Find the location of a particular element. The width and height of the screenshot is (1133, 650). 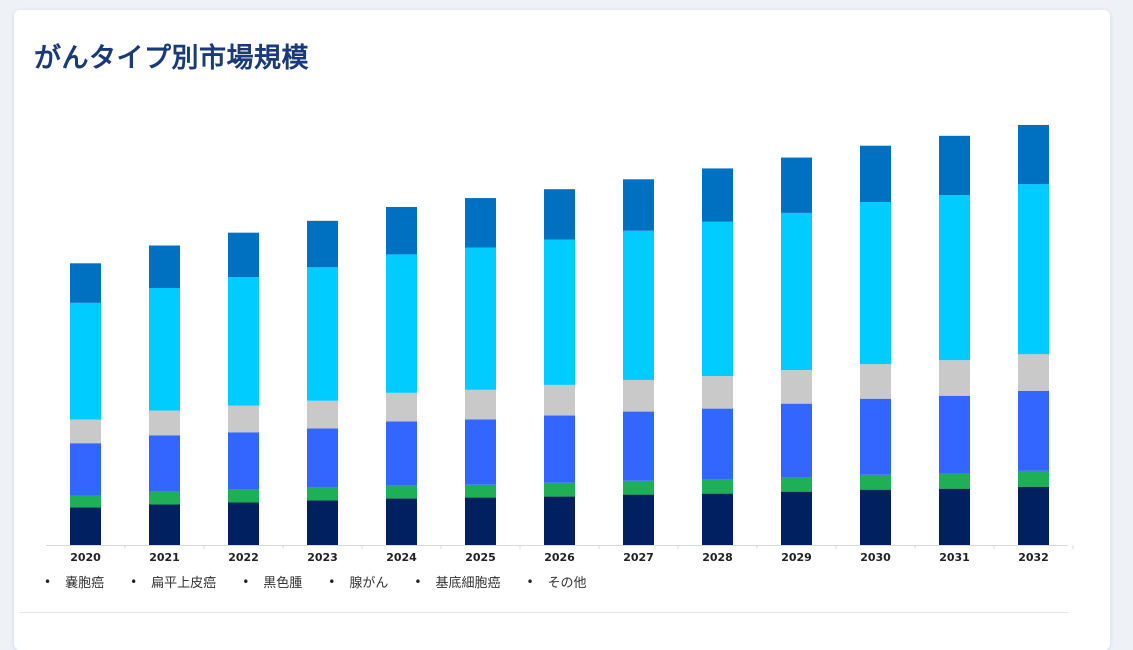

legend-item-3: • 黒色腫 is located at coordinates (272, 582).